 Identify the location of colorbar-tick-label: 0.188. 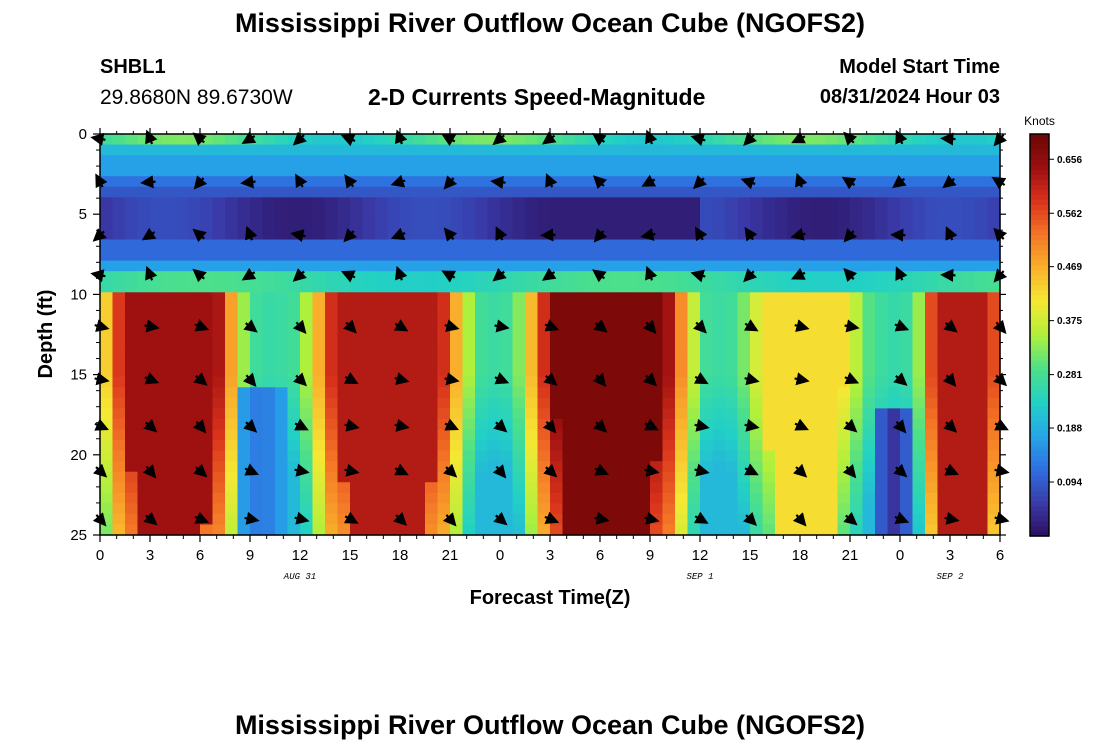
(1069, 429).